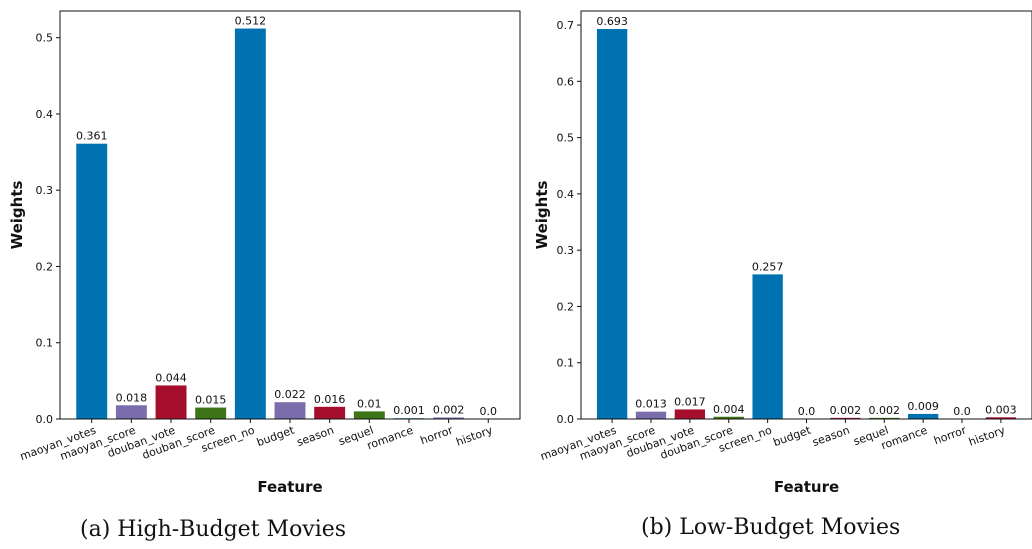 Image resolution: width=1032 pixels, height=549 pixels. I want to click on data-label: 0.016, so click(330, 399).